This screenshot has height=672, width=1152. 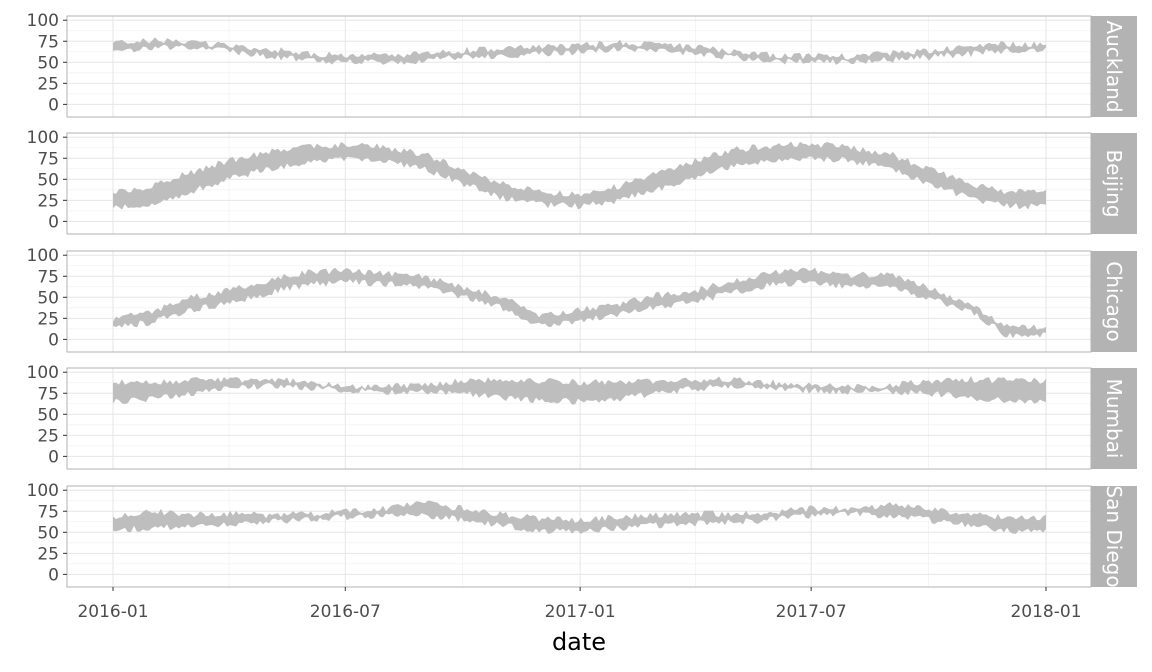 I want to click on facet-label: San Diego, so click(x=1114, y=536).